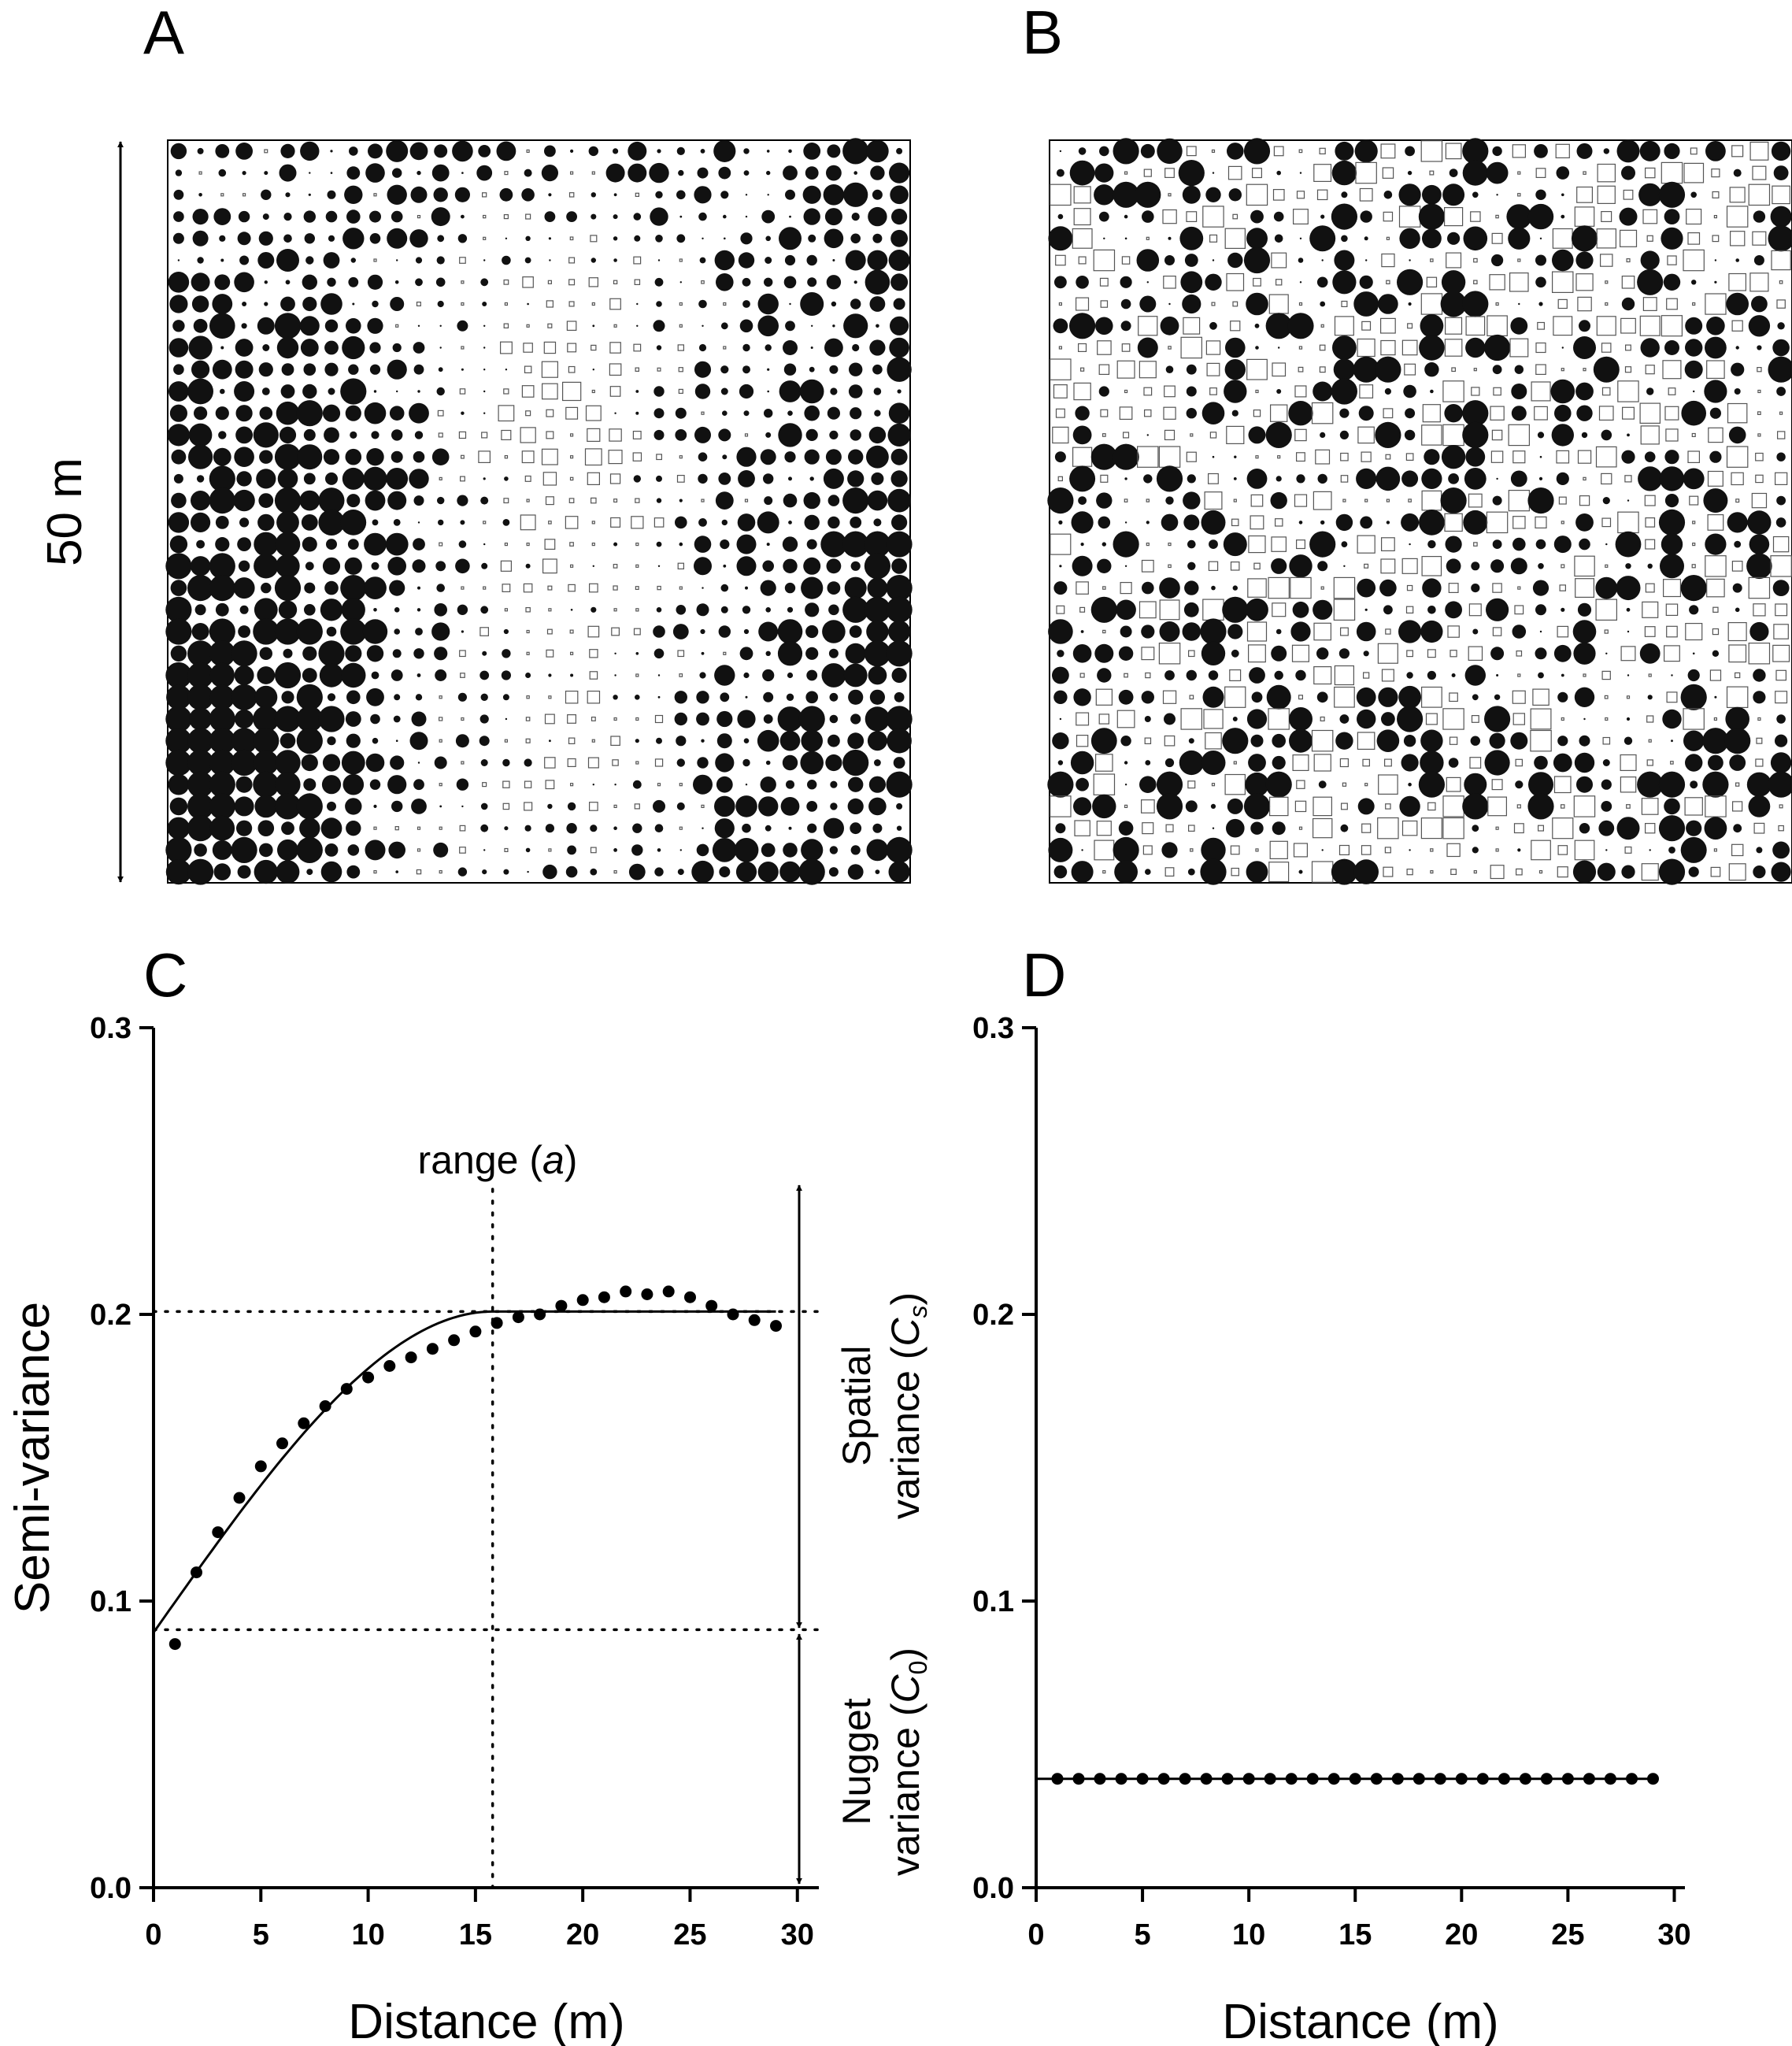  I want to click on chart-d-point, so click(1163, 1779).